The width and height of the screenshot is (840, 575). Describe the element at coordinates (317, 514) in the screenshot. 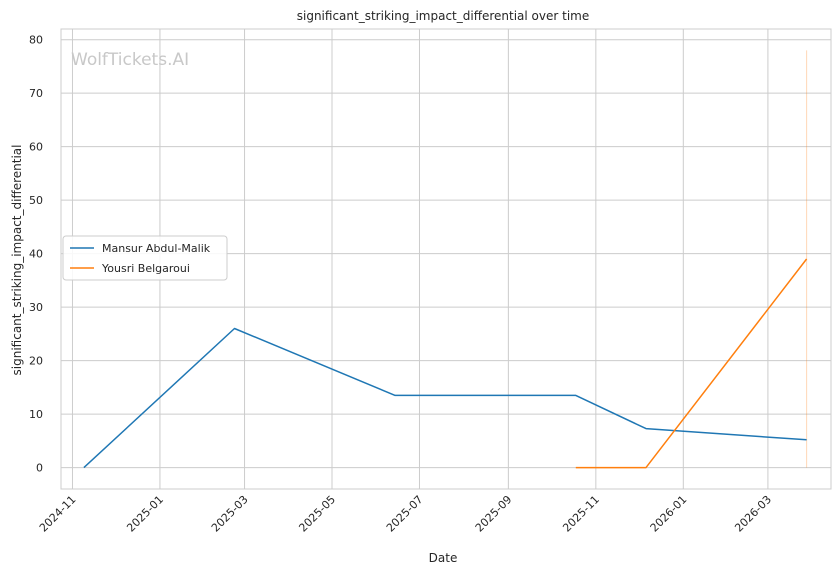

I see `x-tick-label-3: 2025-05` at that location.